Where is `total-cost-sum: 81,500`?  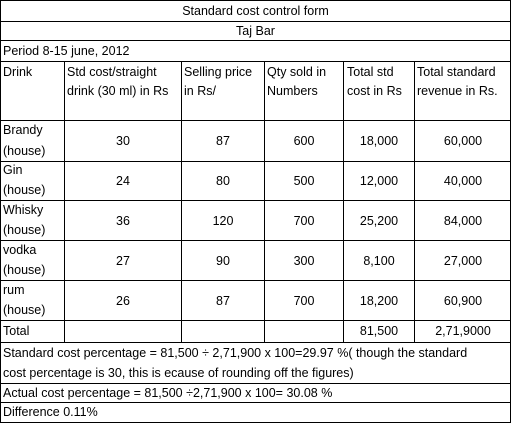 total-cost-sum: 81,500 is located at coordinates (379, 331).